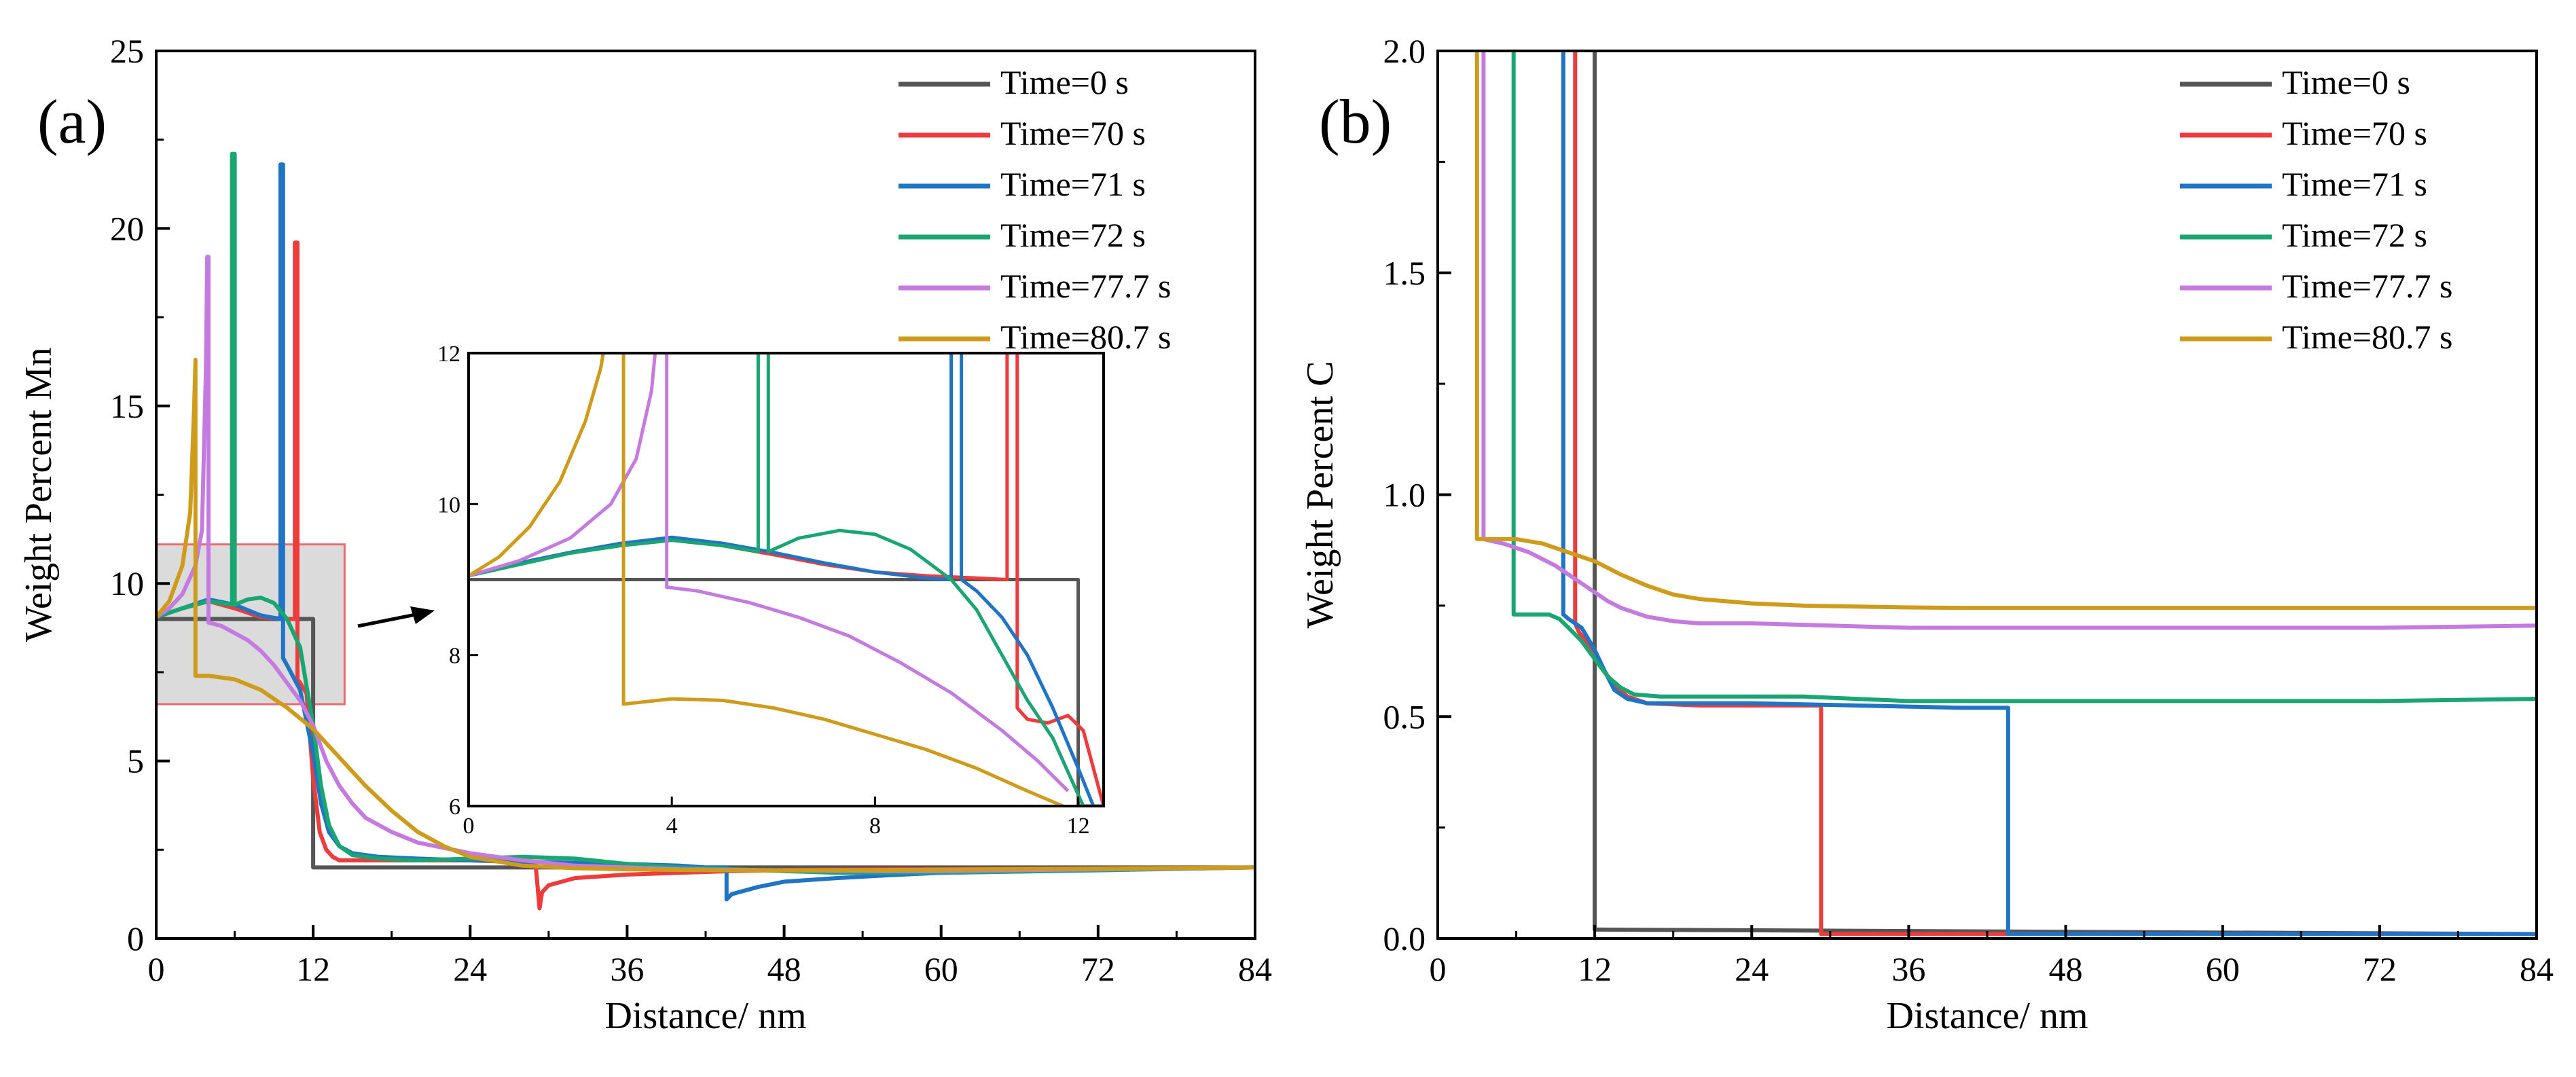  What do you see at coordinates (156, 969) in the screenshot?
I see `panel-a-xtick-label: 0` at bounding box center [156, 969].